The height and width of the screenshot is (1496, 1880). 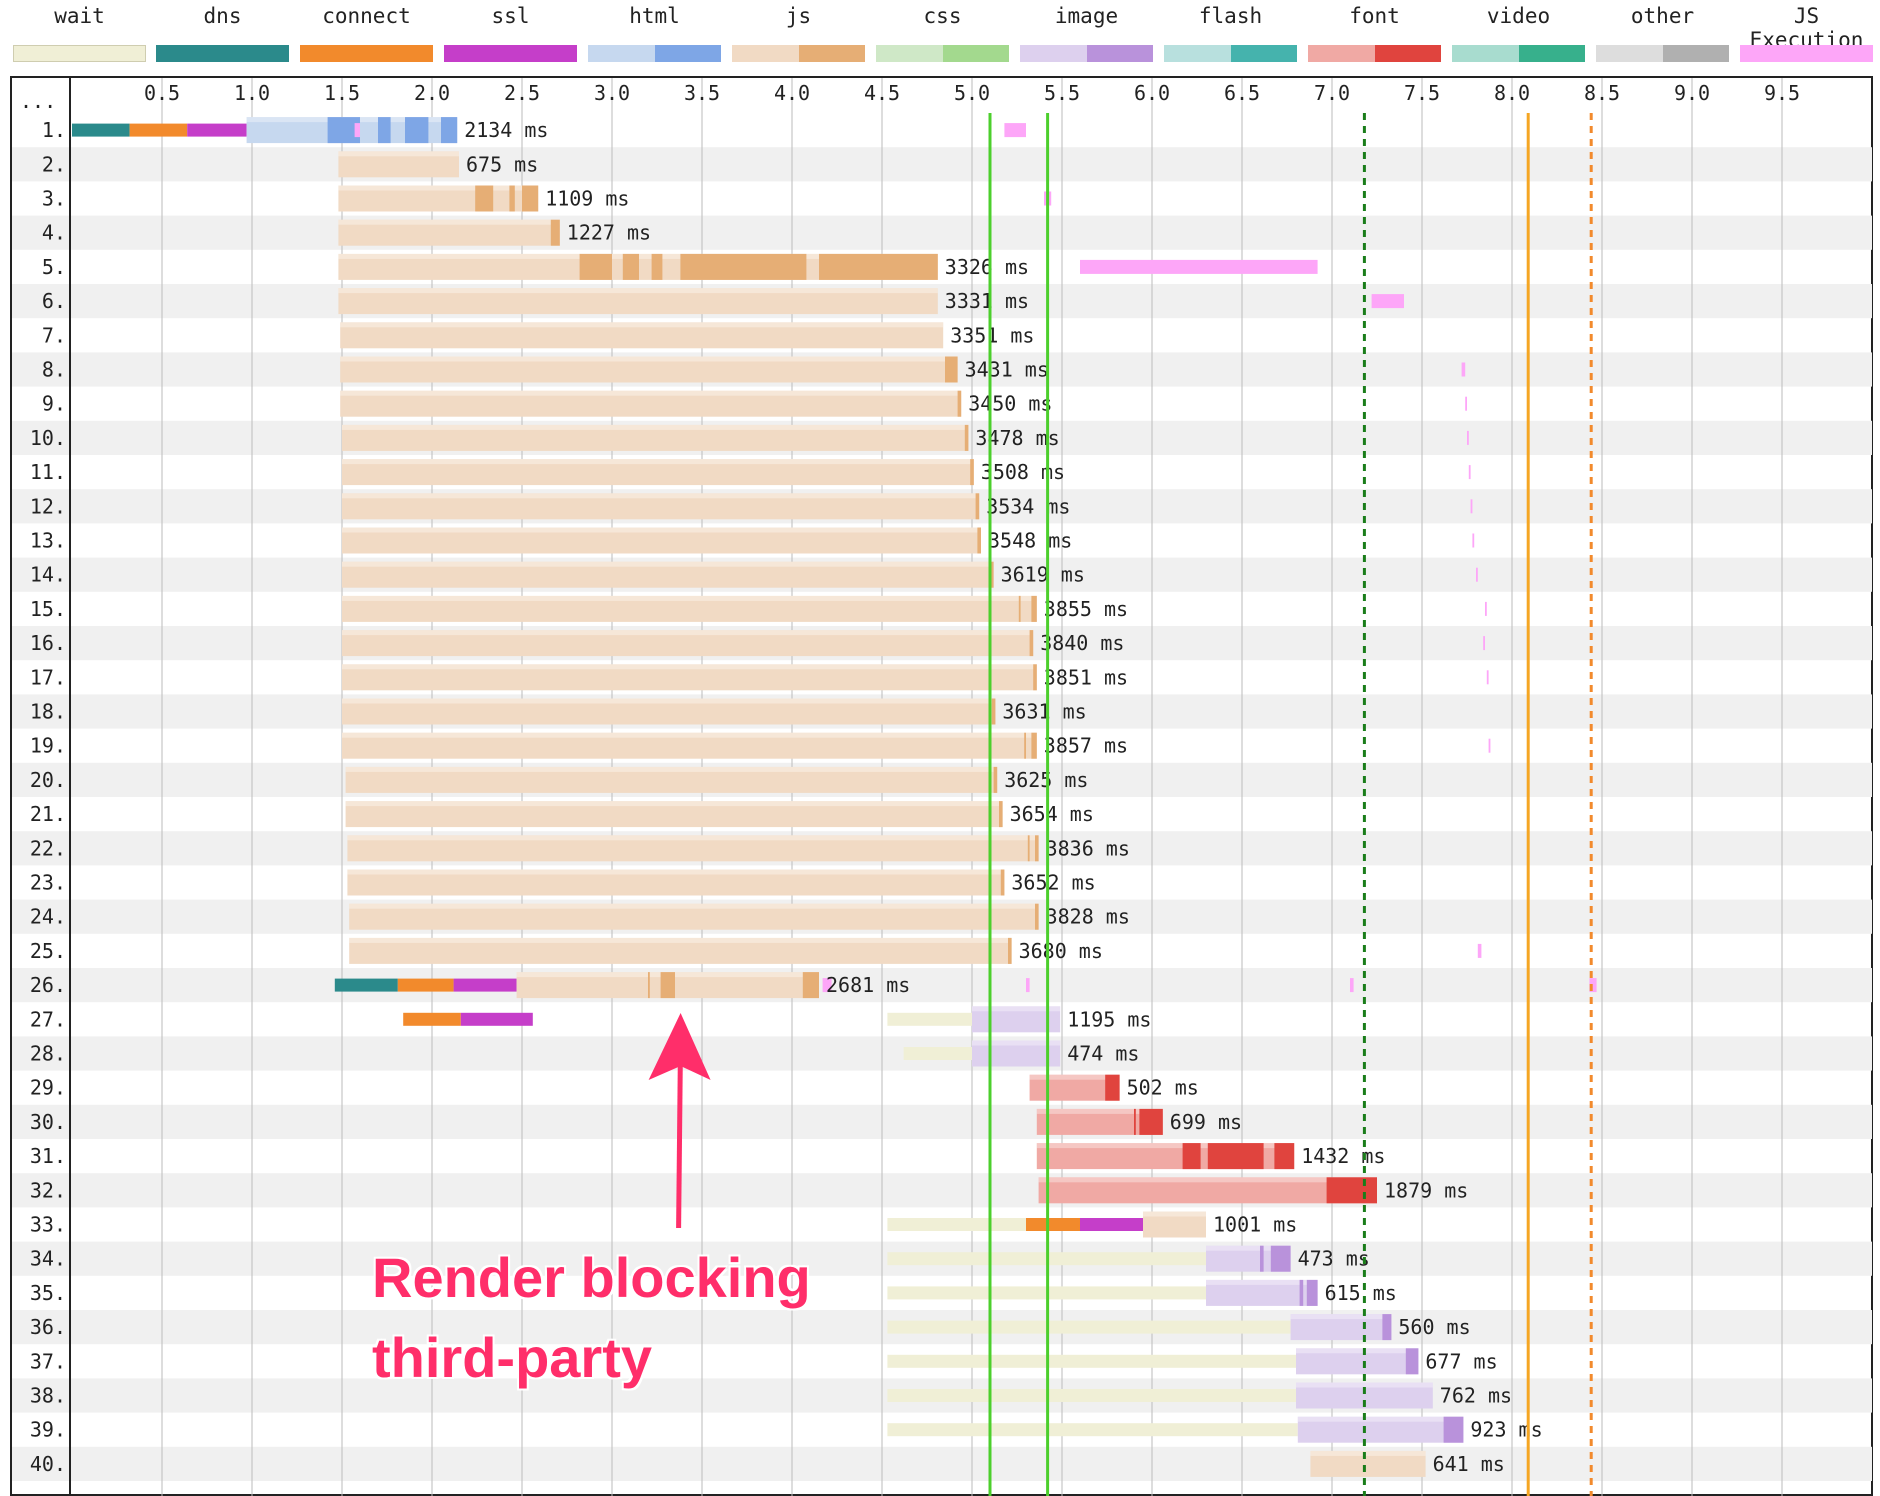 I want to click on request-duration-label: 1879 ms, so click(x=1426, y=1190).